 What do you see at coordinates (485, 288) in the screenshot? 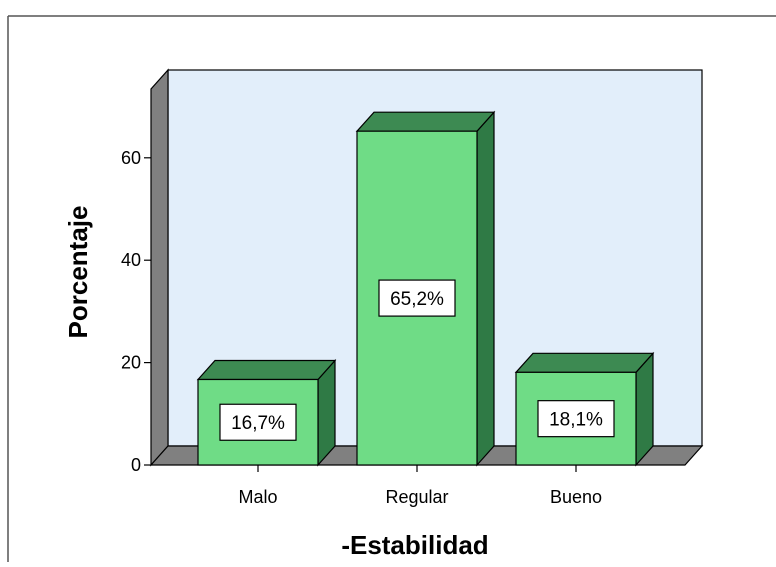
I see `bar-side` at bounding box center [485, 288].